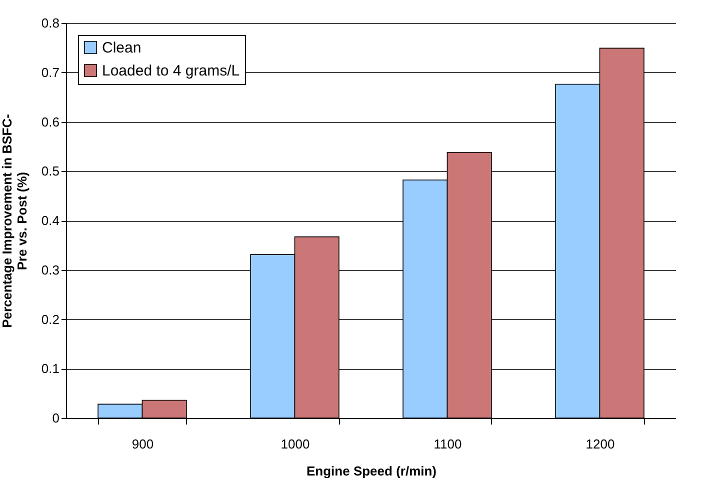 This screenshot has width=719, height=483. What do you see at coordinates (50, 220) in the screenshot?
I see `y-tick-label: 0.4` at bounding box center [50, 220].